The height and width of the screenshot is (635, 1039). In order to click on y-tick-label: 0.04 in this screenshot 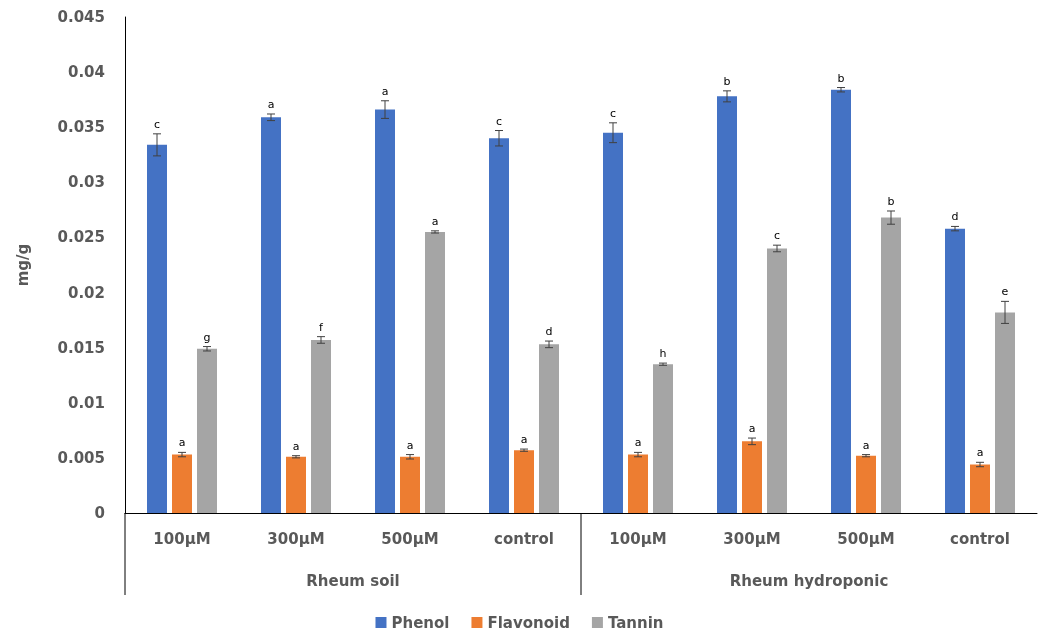, I will do `click(86, 72)`.